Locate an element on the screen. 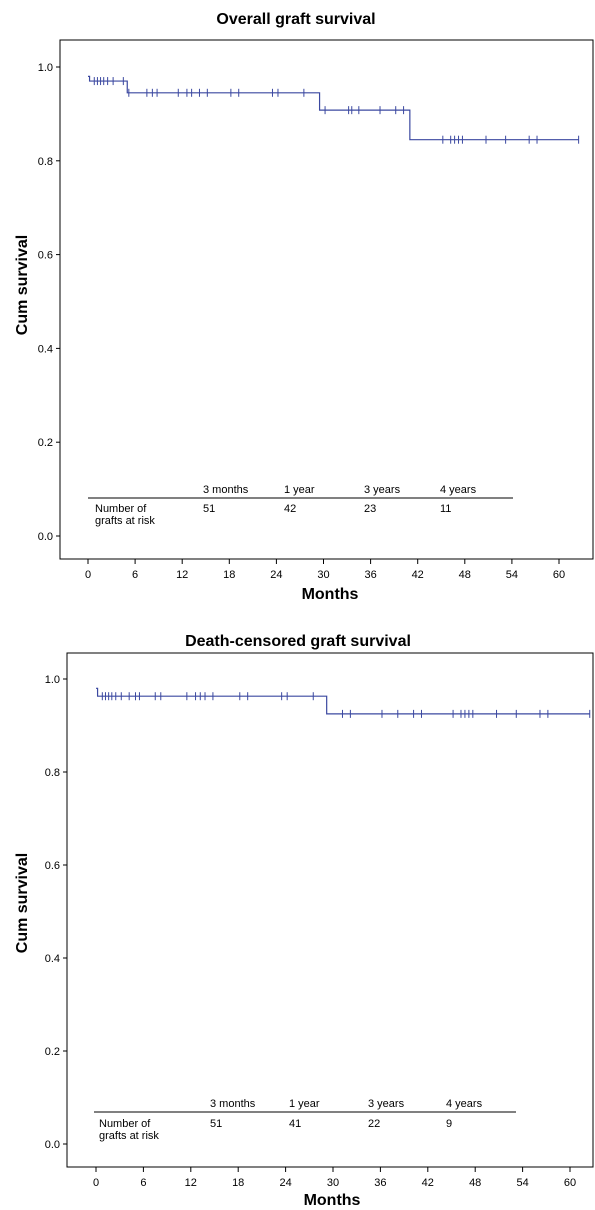  chart-title: Death-censored graft survival is located at coordinates (298, 641).